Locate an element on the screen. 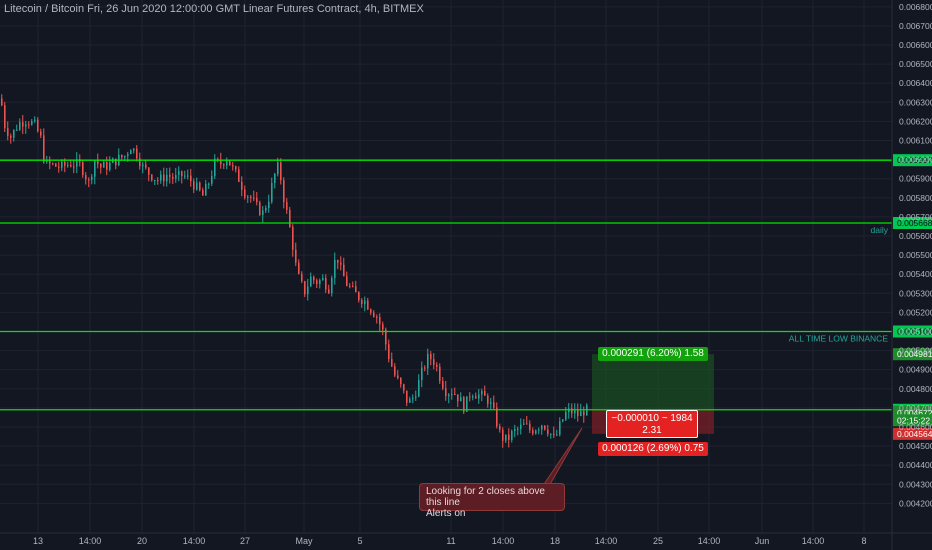 This screenshot has height=550, width=932. level-badge is located at coordinates (912, 331).